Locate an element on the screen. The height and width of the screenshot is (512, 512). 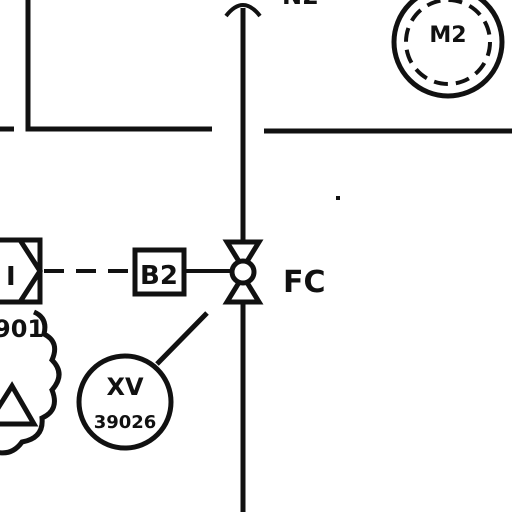
b2-label: B2 is located at coordinates (159, 276).